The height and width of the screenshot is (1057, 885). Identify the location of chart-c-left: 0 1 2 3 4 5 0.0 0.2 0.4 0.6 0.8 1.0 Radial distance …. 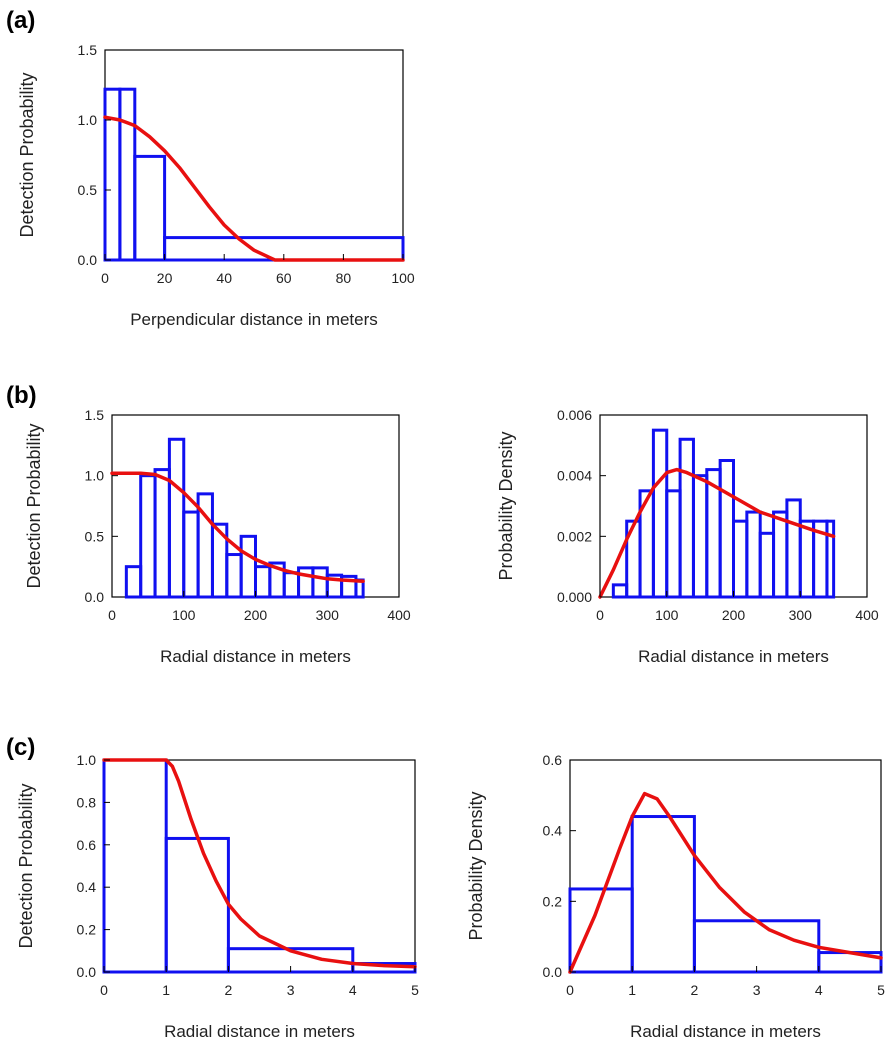
(217, 896).